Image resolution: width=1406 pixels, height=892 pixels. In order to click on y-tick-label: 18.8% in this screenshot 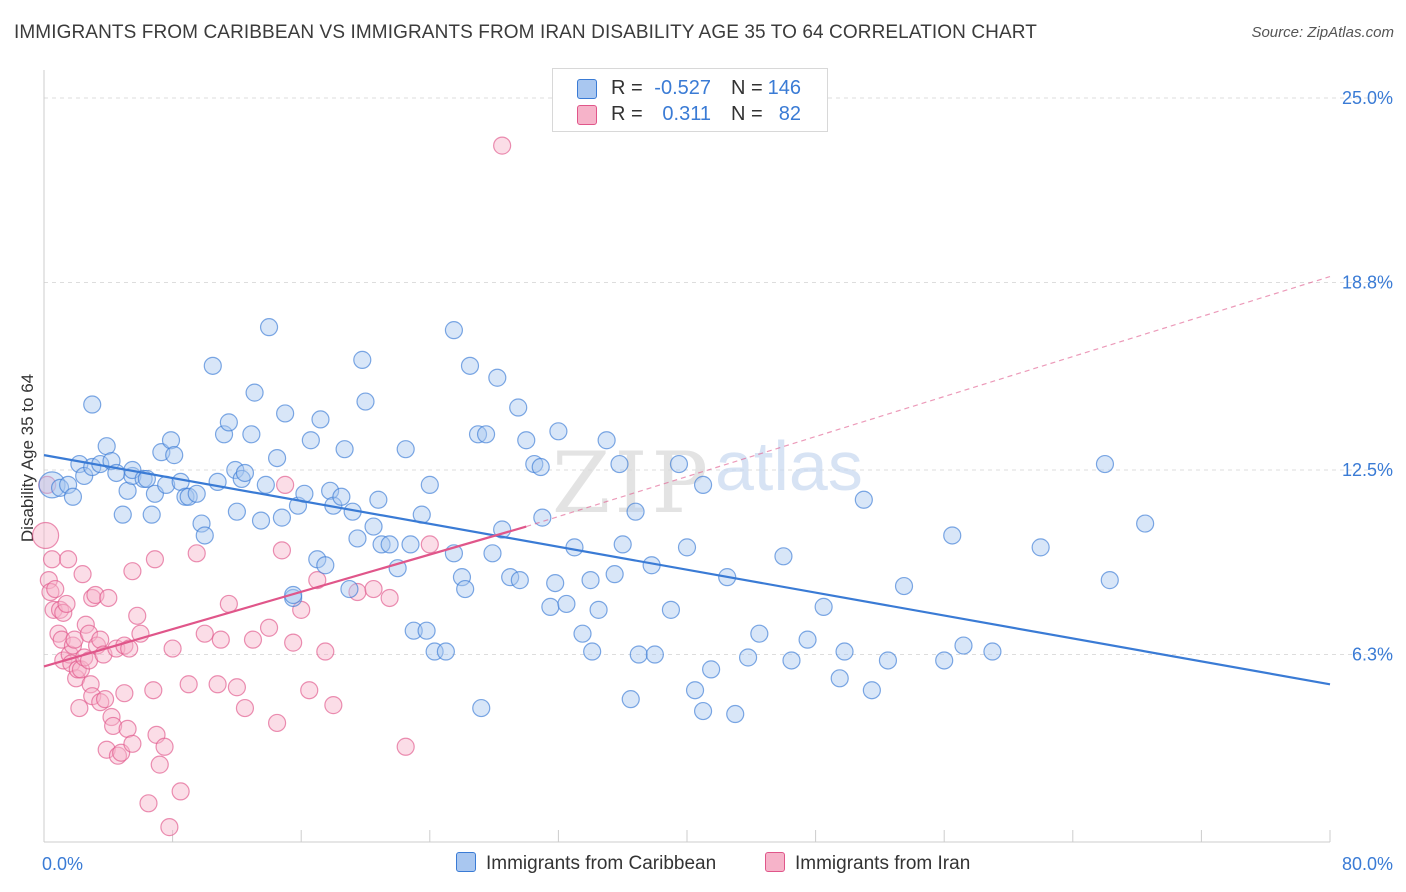, I will do `click(1367, 283)`.